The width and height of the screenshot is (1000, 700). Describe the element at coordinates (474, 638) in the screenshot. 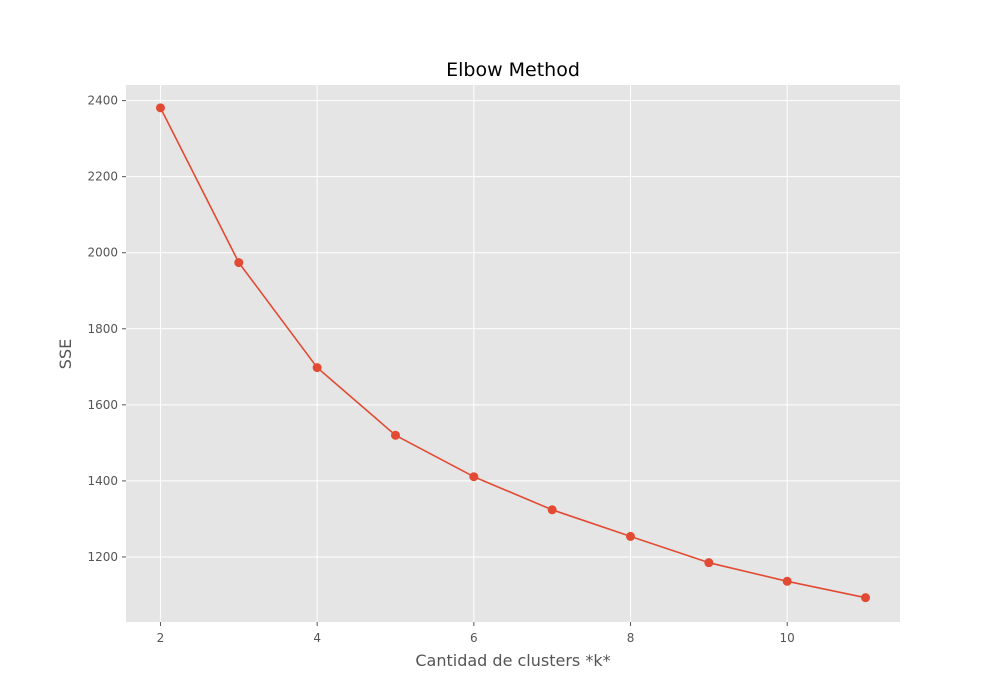

I see `x-tick-label: 6` at that location.